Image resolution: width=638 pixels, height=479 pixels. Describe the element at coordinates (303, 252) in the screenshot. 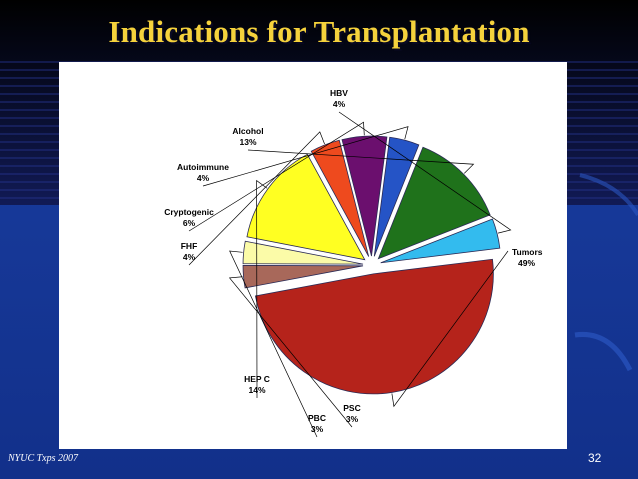

I see `pie-slice-pbc` at that location.